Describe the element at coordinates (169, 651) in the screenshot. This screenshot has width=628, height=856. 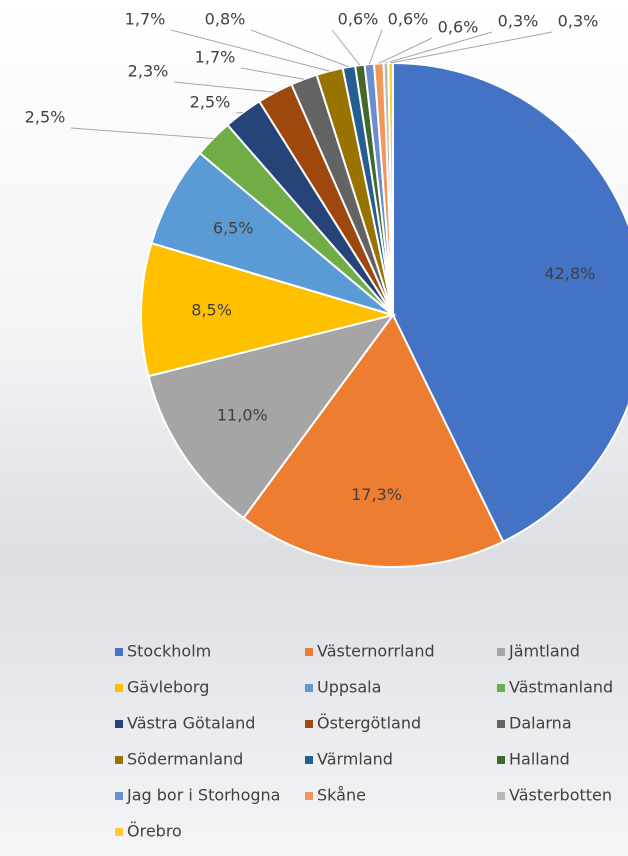
I see `legend-label: Stockholm` at that location.